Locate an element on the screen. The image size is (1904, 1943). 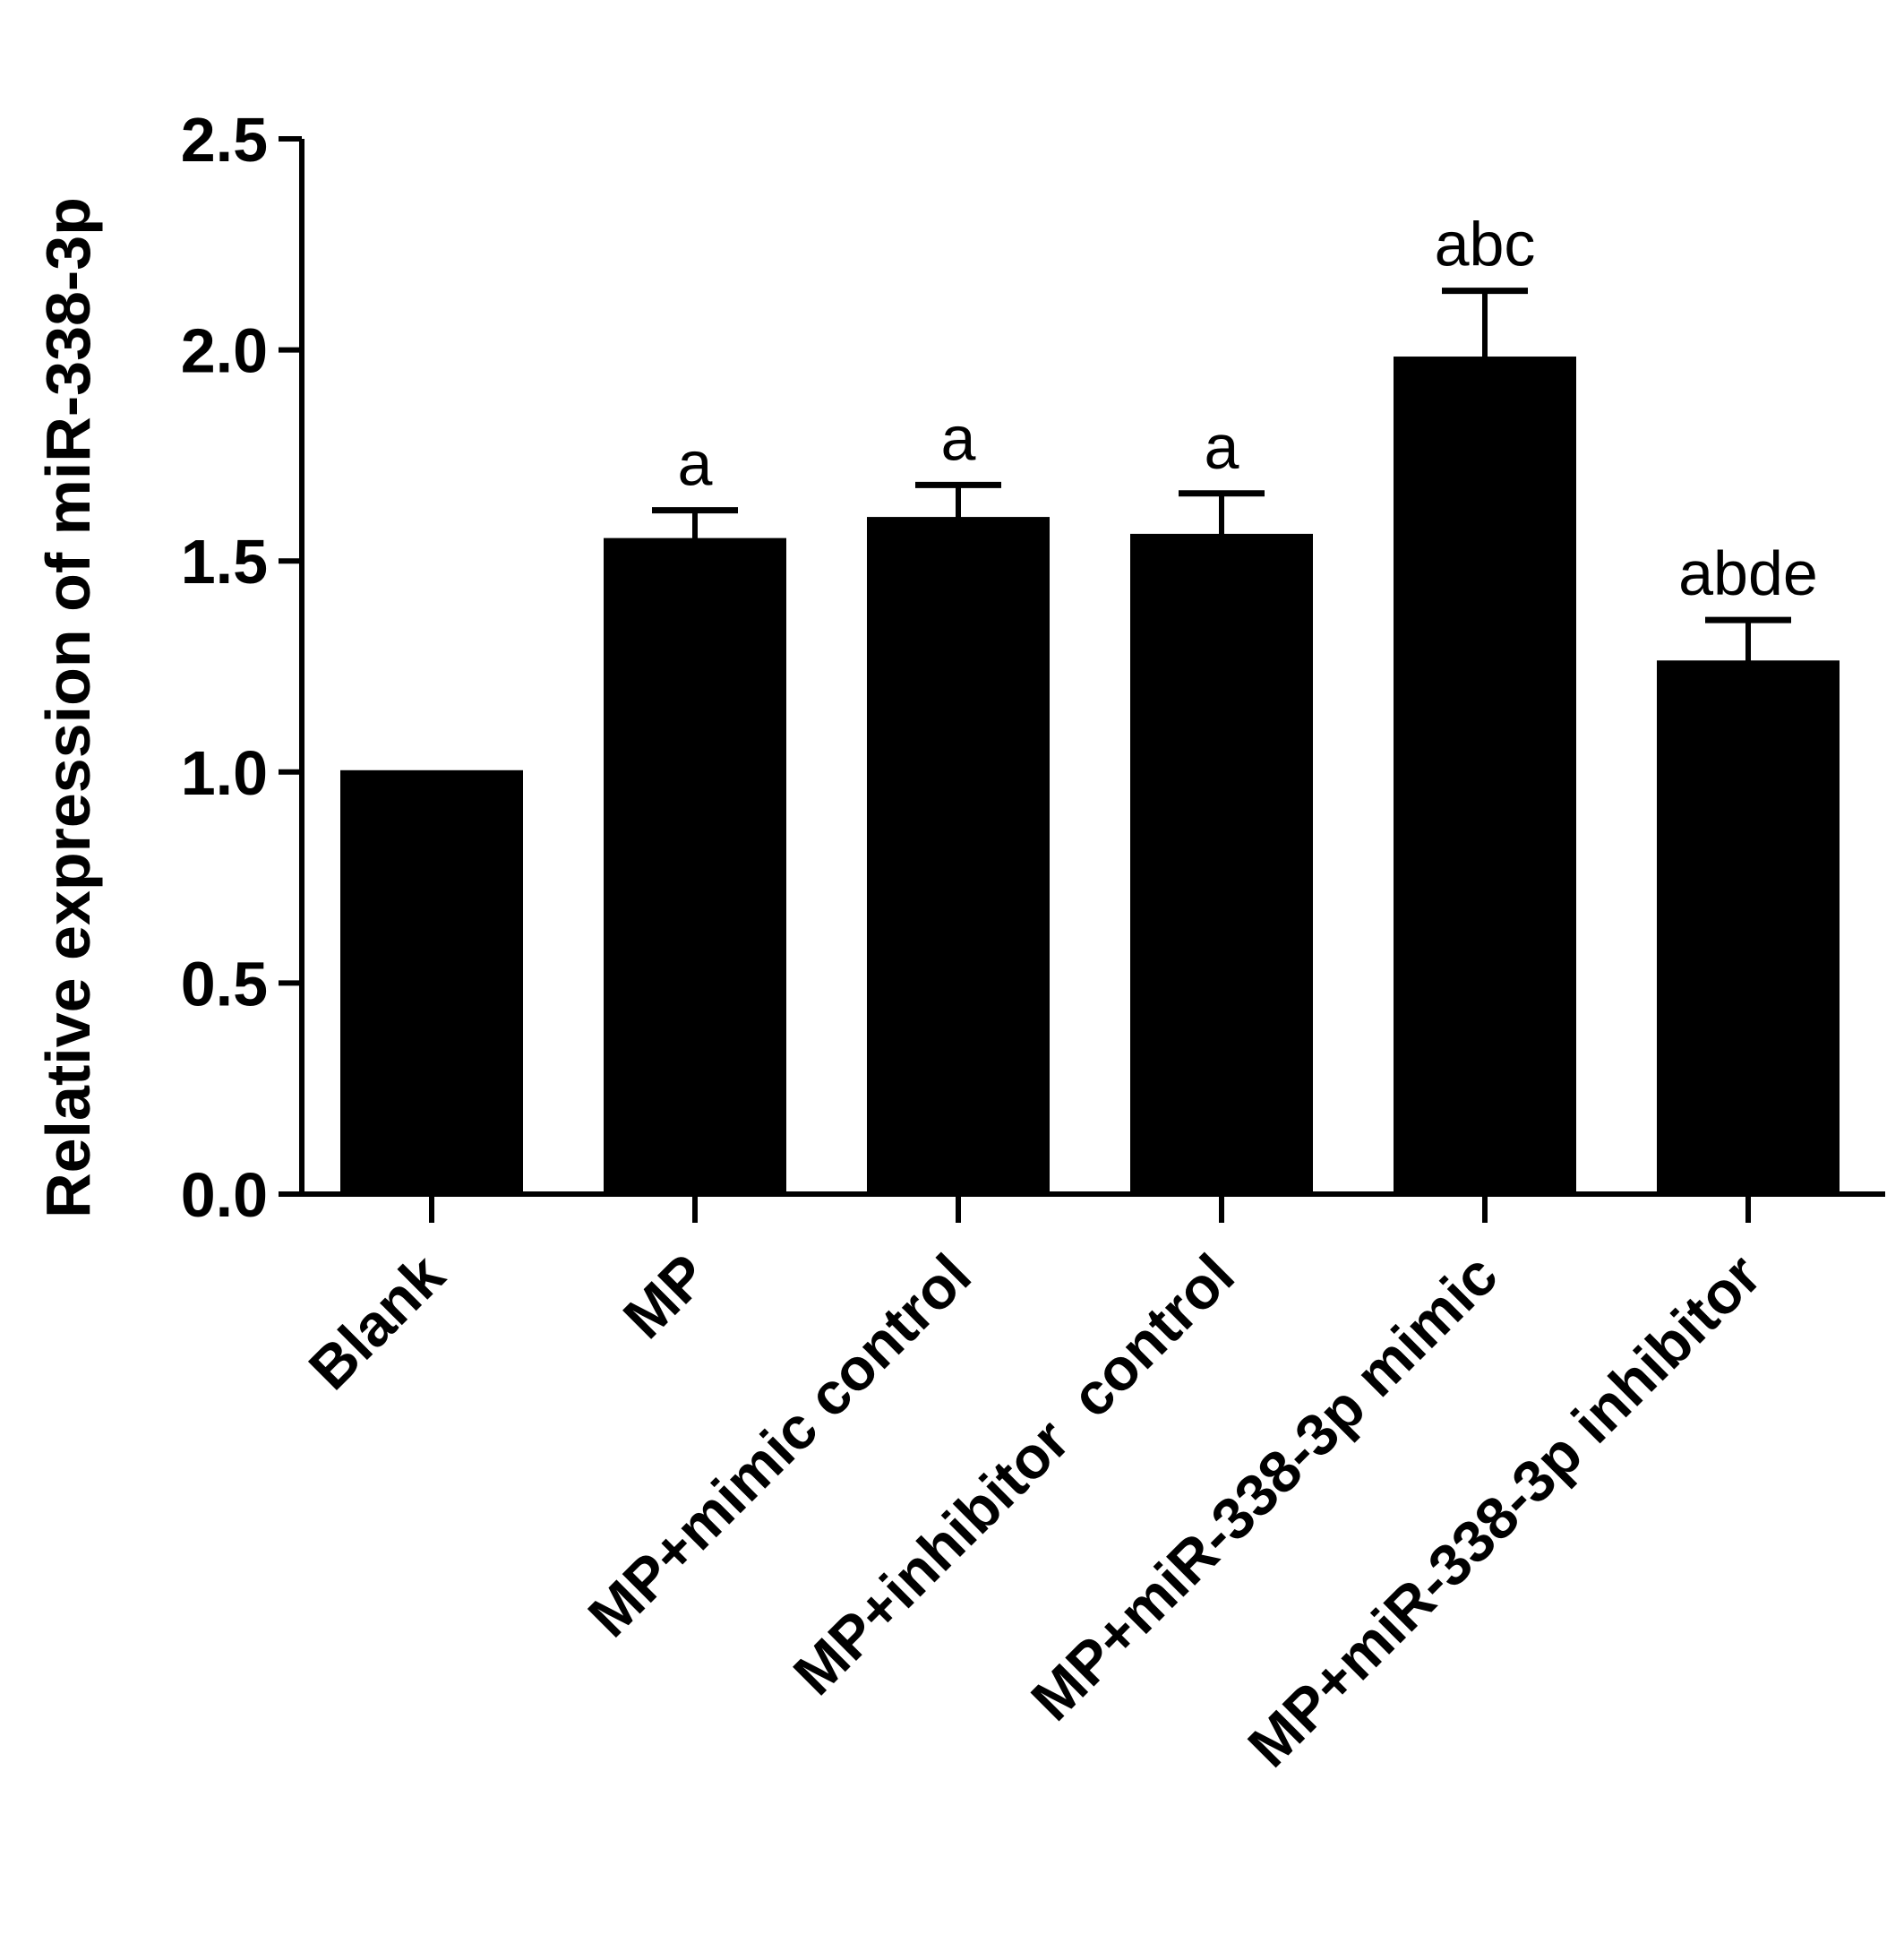
x-tick-label: MP+inhibitor control is located at coordinates (1014, 1475).